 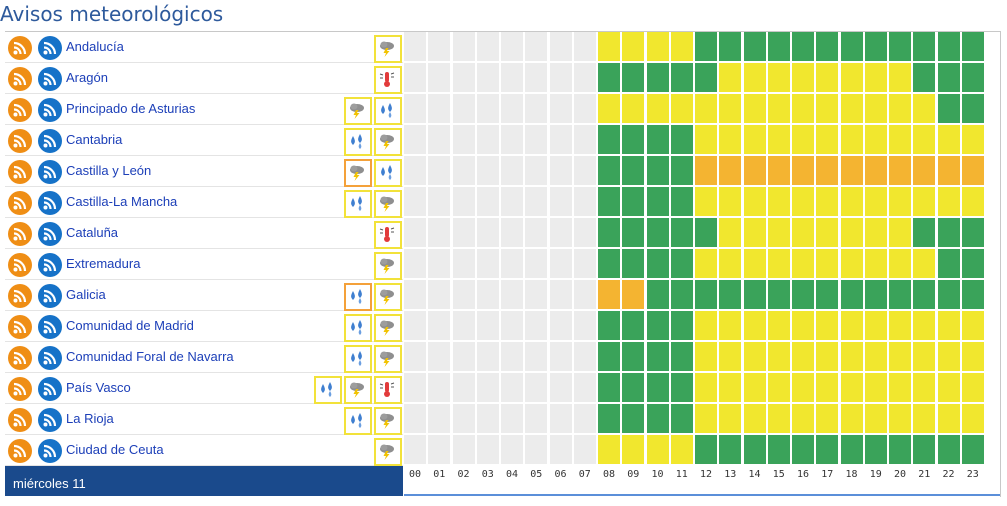 What do you see at coordinates (695, 140) in the screenshot?
I see `hourly-row` at bounding box center [695, 140].